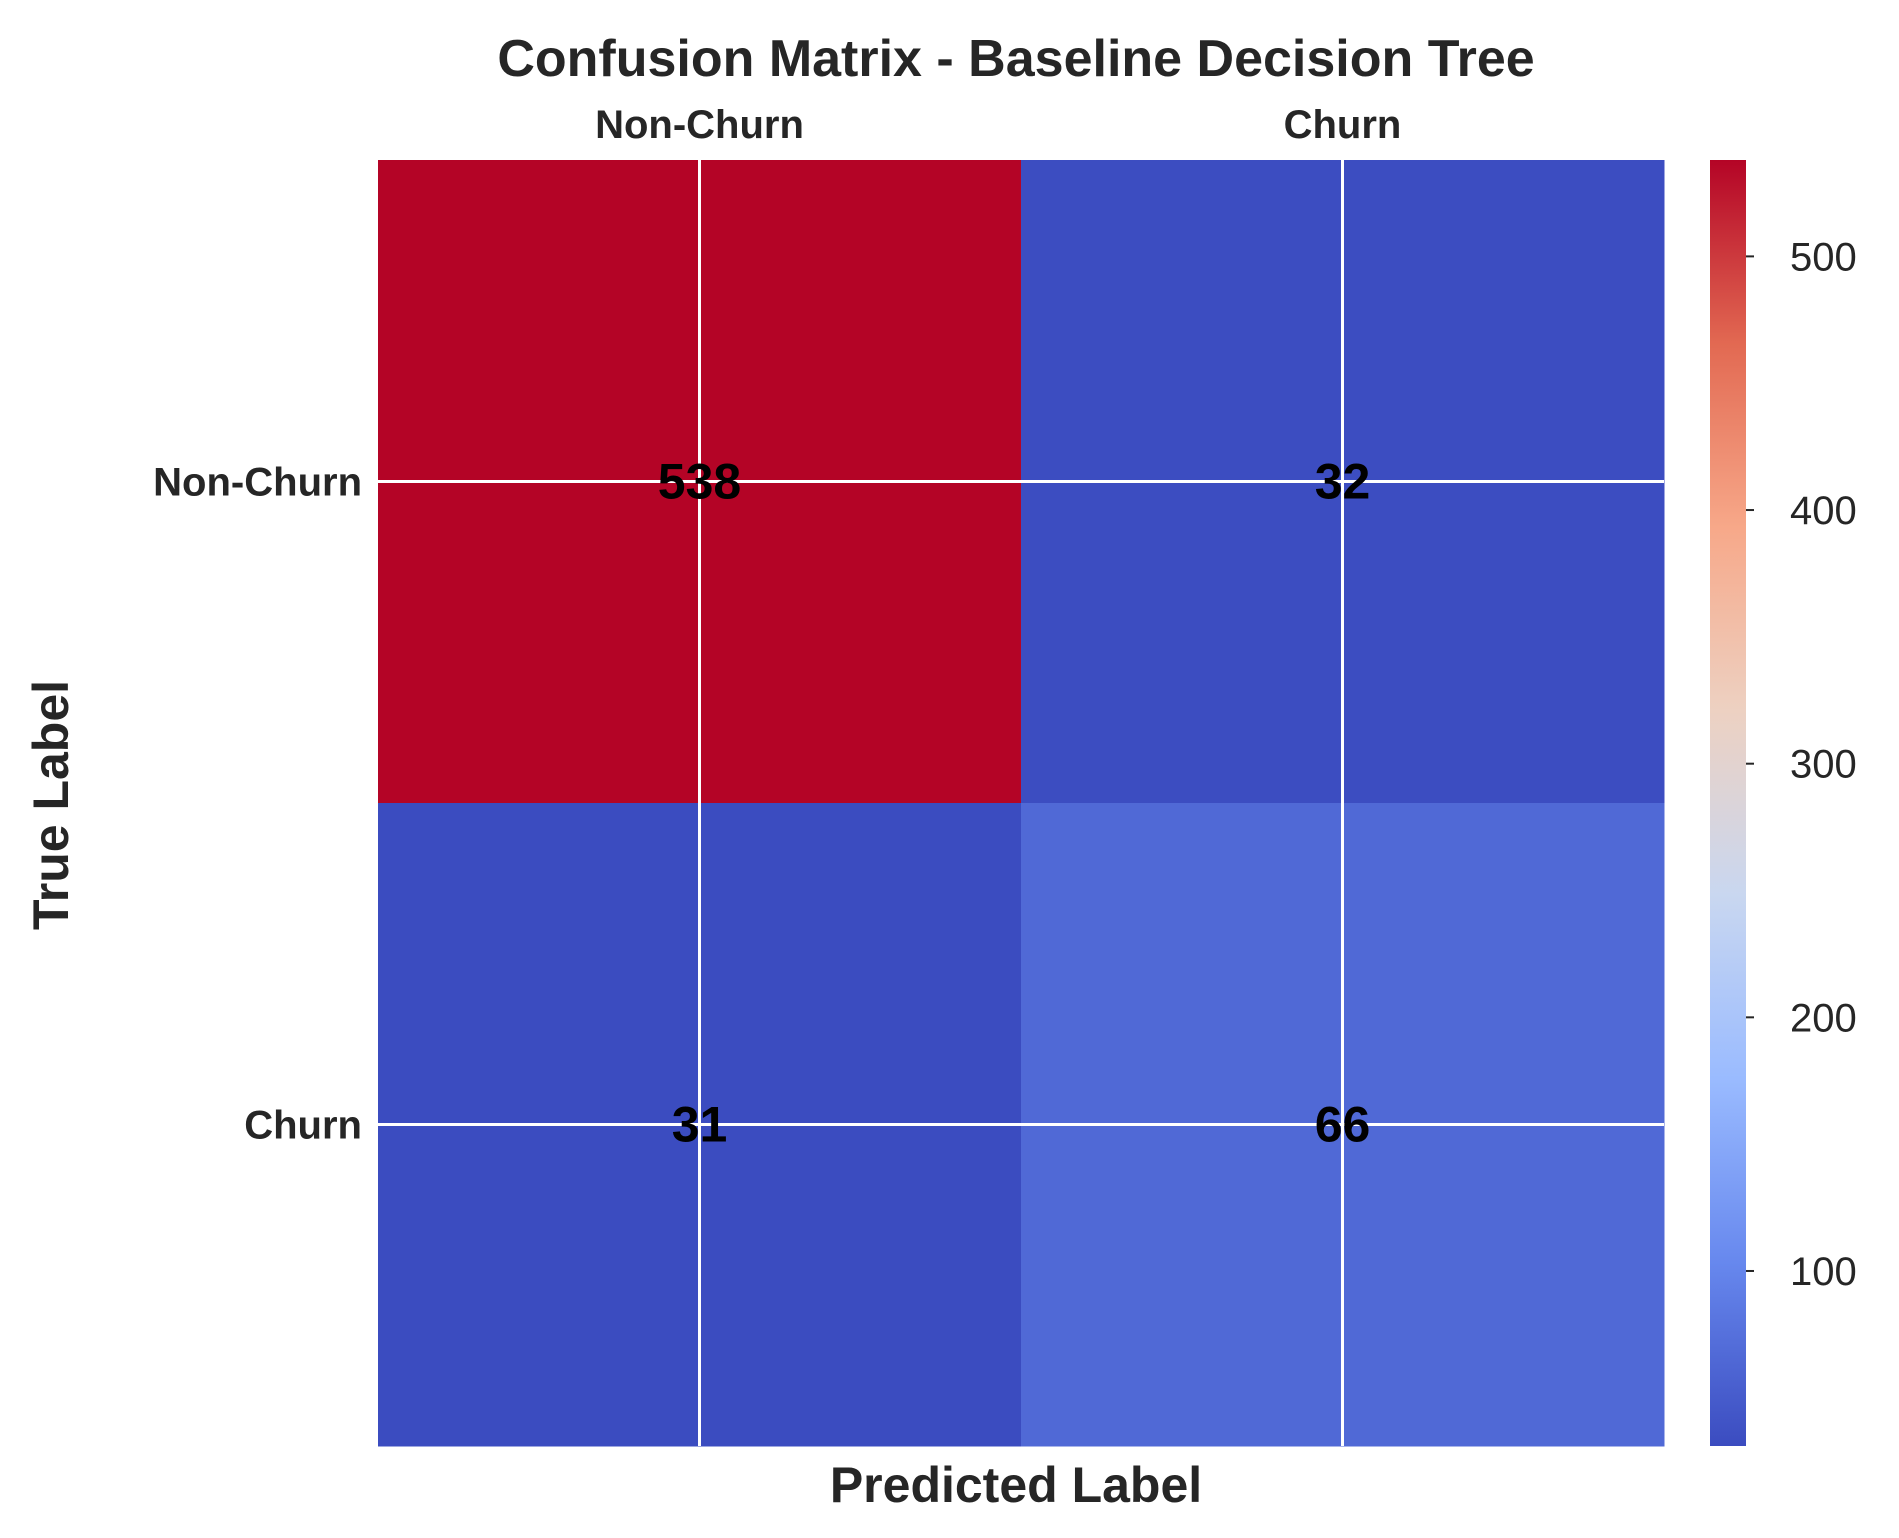 This screenshot has height=1538, width=1899. I want to click on y-axis-label: True Label, so click(51, 805).